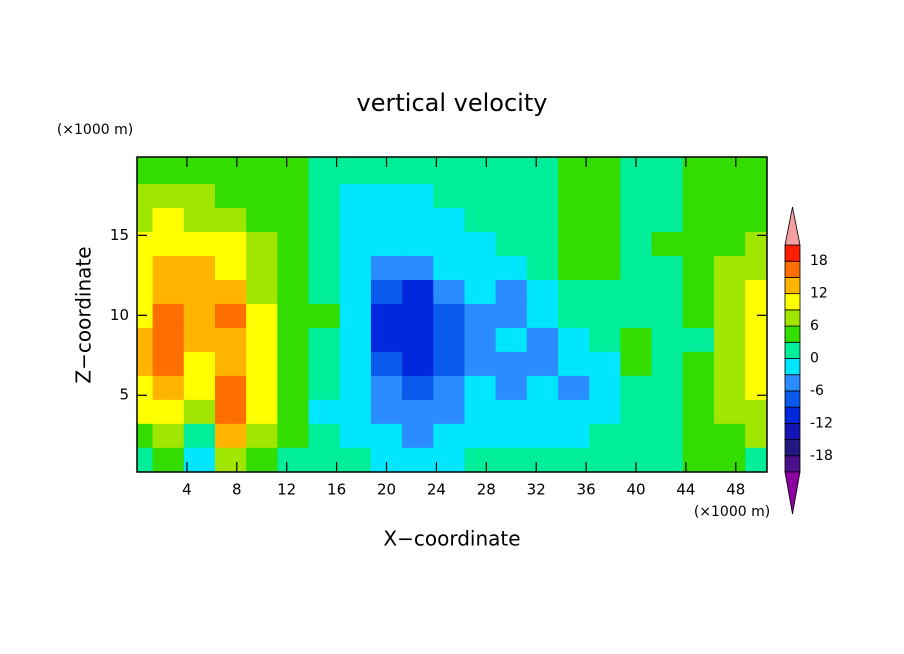  What do you see at coordinates (124, 395) in the screenshot?
I see `y-tick-label: 5` at bounding box center [124, 395].